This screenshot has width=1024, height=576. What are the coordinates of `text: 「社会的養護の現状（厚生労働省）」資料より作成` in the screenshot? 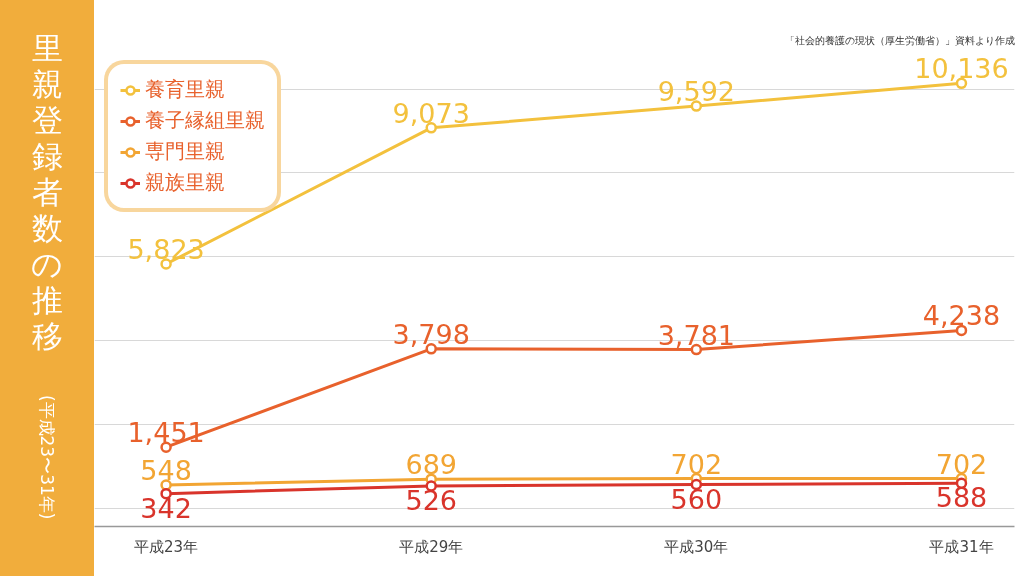 It's located at (899, 40).